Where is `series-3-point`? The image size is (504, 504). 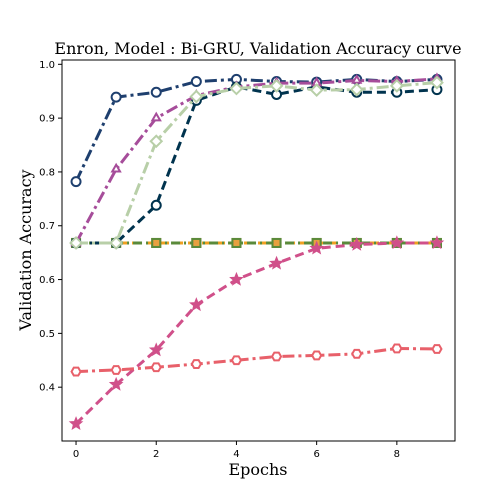
series-3-point is located at coordinates (156, 205).